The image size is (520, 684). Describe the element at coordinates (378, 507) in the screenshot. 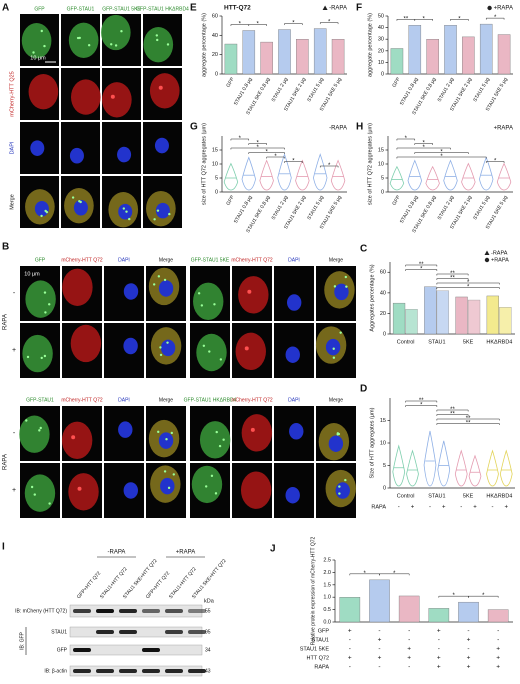

I see `subcategory-axis-label: RAPA` at that location.